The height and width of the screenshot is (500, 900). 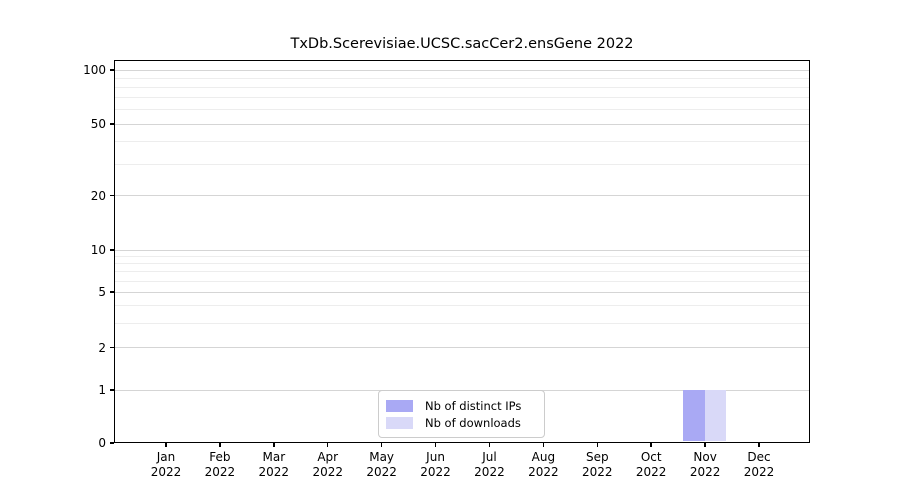 What do you see at coordinates (489, 457) in the screenshot?
I see `x-tick-month: Jul` at bounding box center [489, 457].